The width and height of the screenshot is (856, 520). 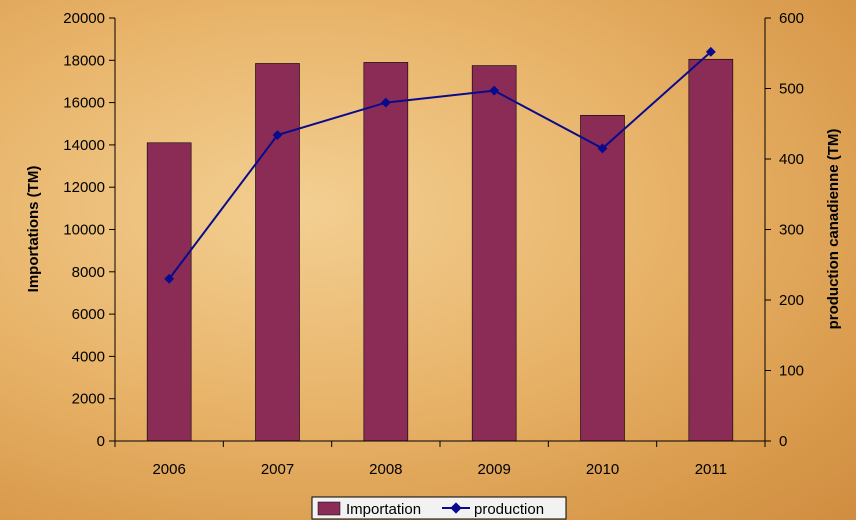 What do you see at coordinates (710, 51) in the screenshot?
I see `point-2011` at bounding box center [710, 51].